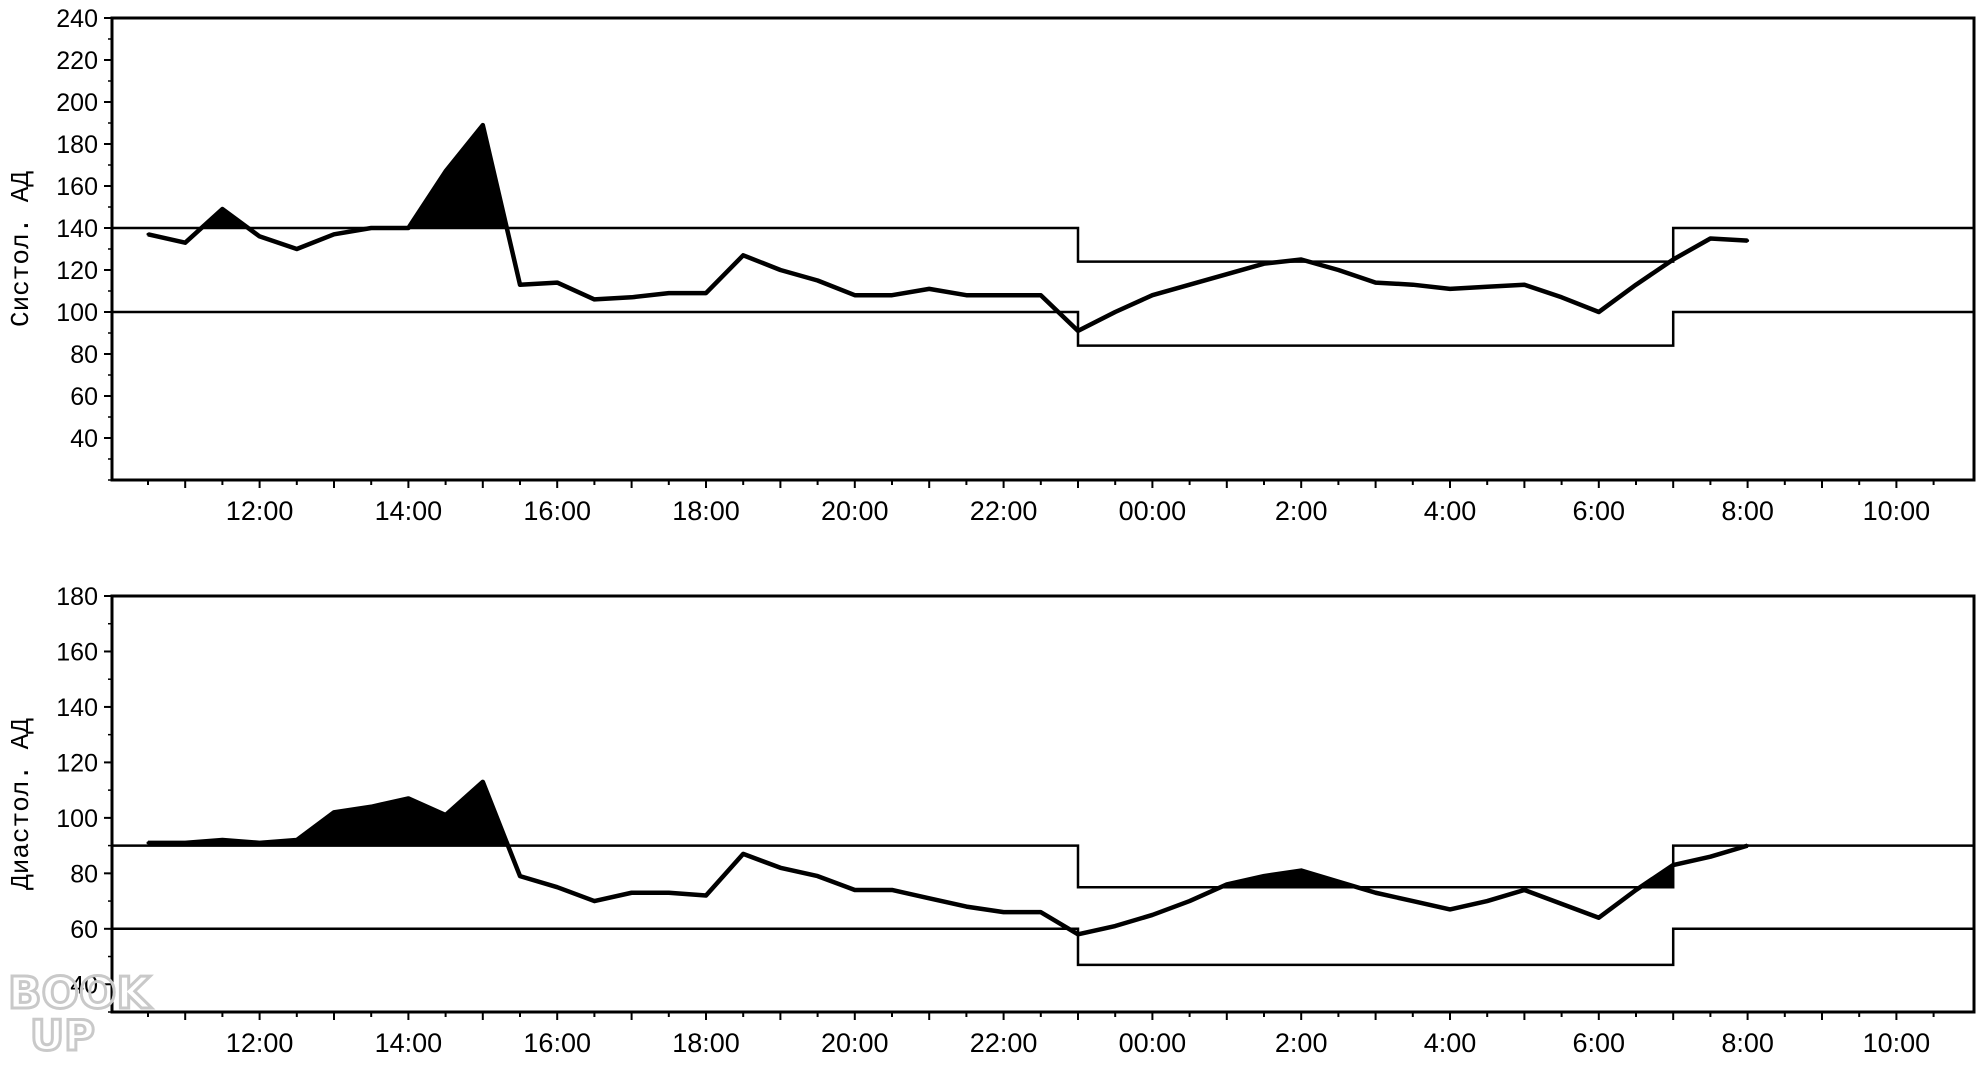 This screenshot has width=1980, height=1069. I want to click on systolic-y-tick-label: 80, so click(84, 355).